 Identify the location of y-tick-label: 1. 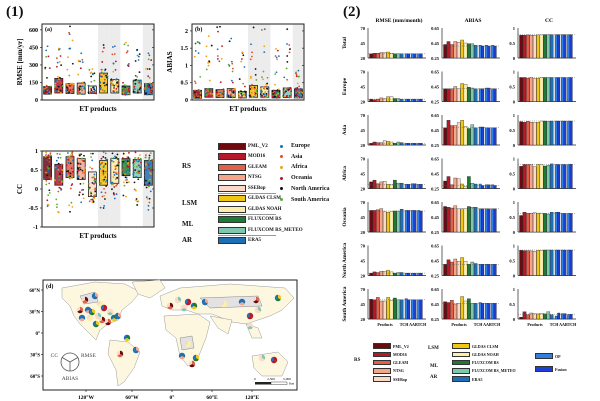
(514, 115).